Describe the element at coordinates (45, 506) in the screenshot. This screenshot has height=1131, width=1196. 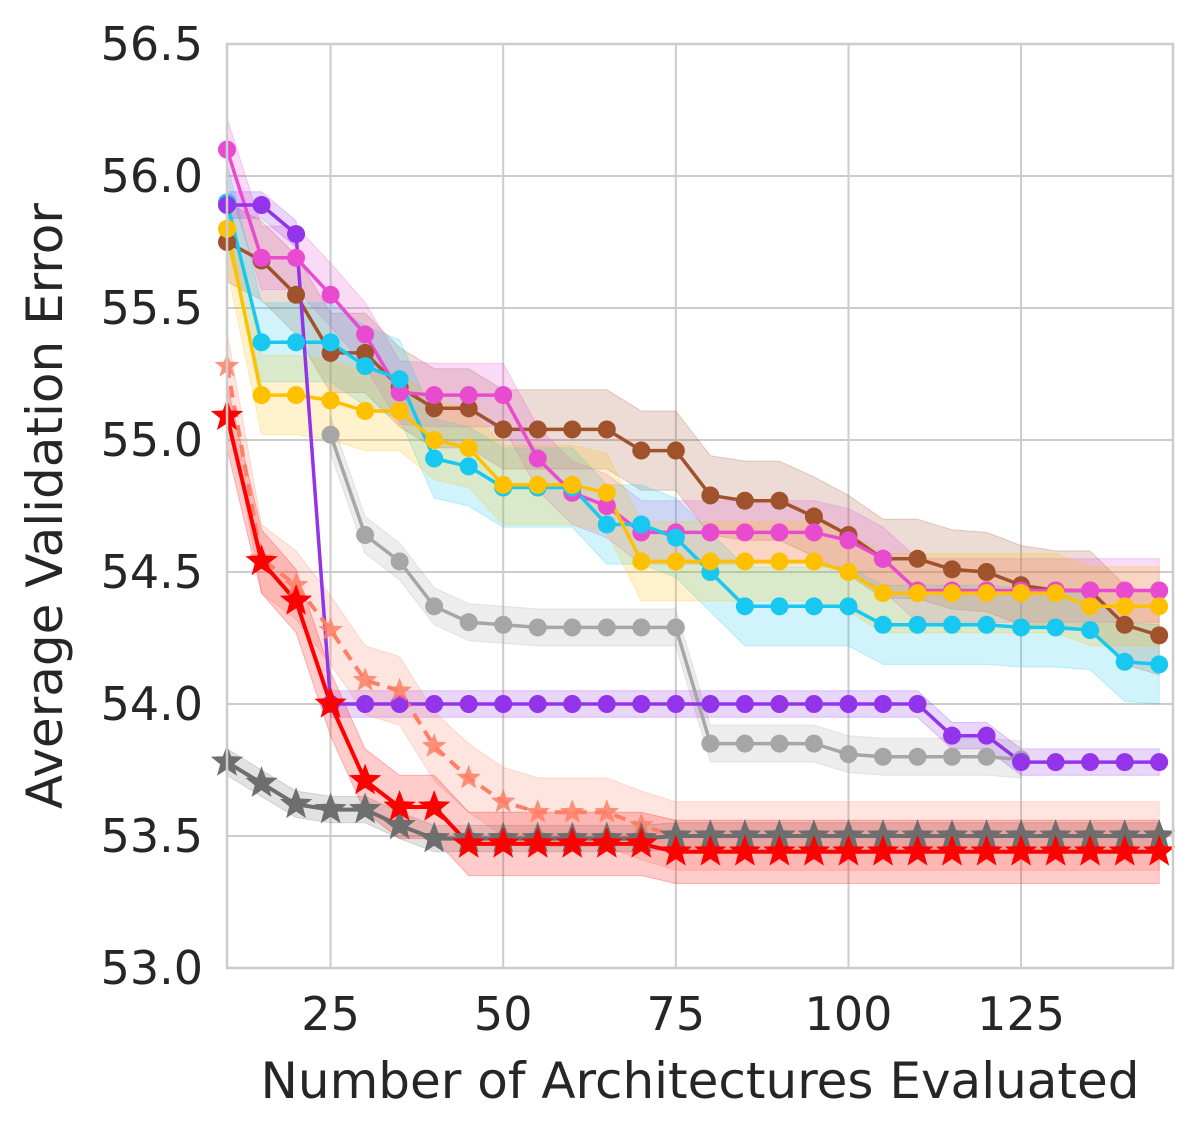
I see `y-axis-label: Average Validation Error` at that location.